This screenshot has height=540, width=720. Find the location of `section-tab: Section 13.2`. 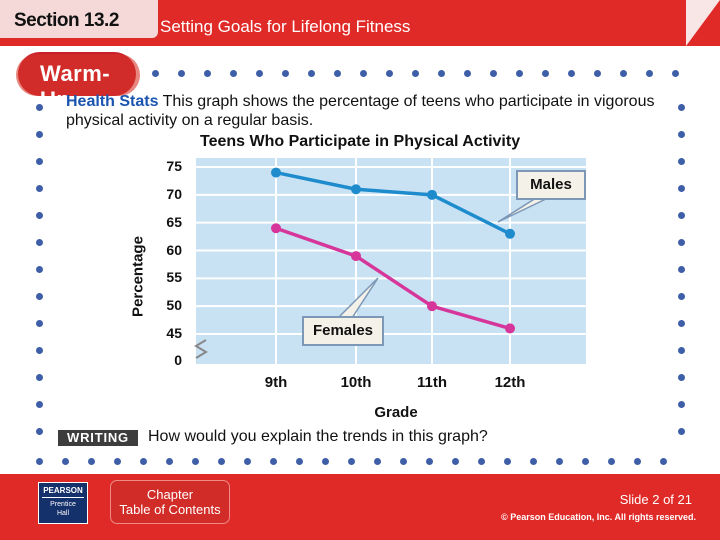

section-tab: Section 13.2 is located at coordinates (79, 19).